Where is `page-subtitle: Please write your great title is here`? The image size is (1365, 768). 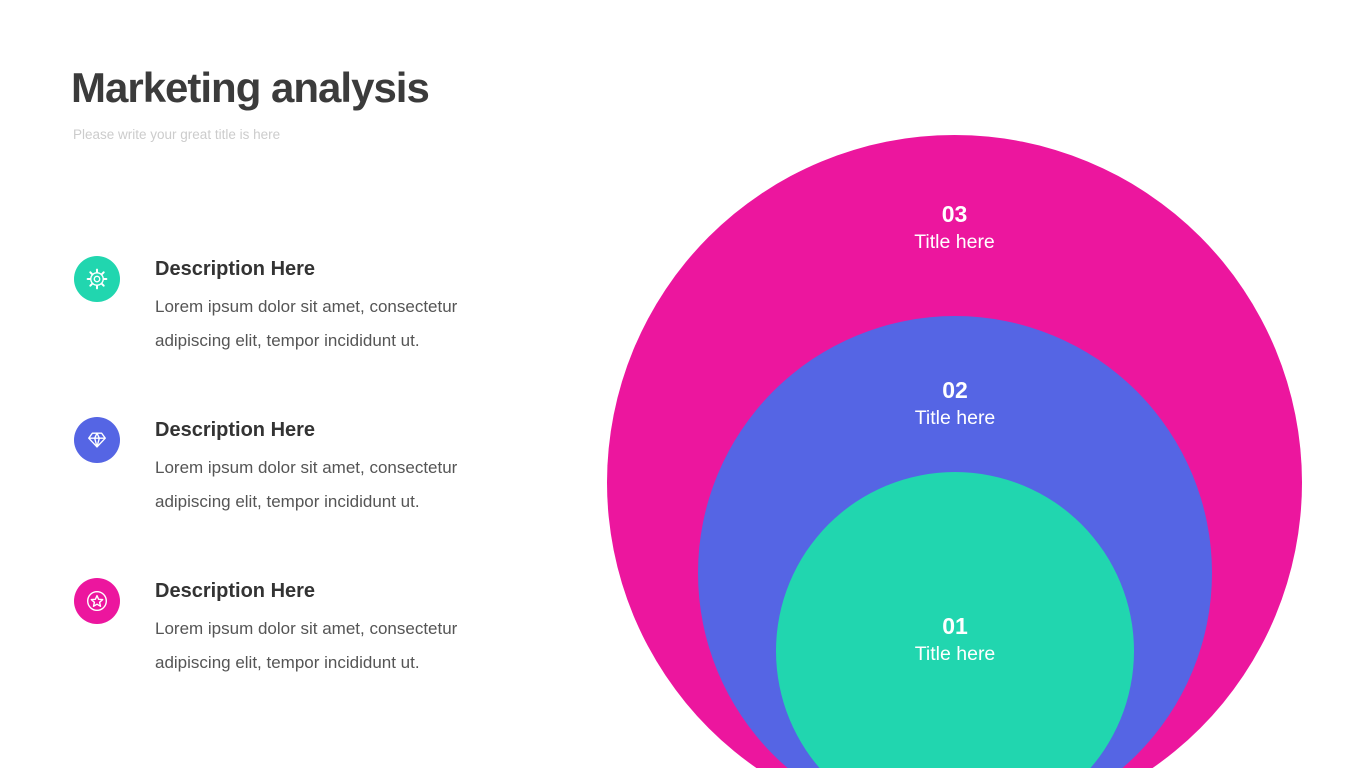 page-subtitle: Please write your great title is here is located at coordinates (177, 134).